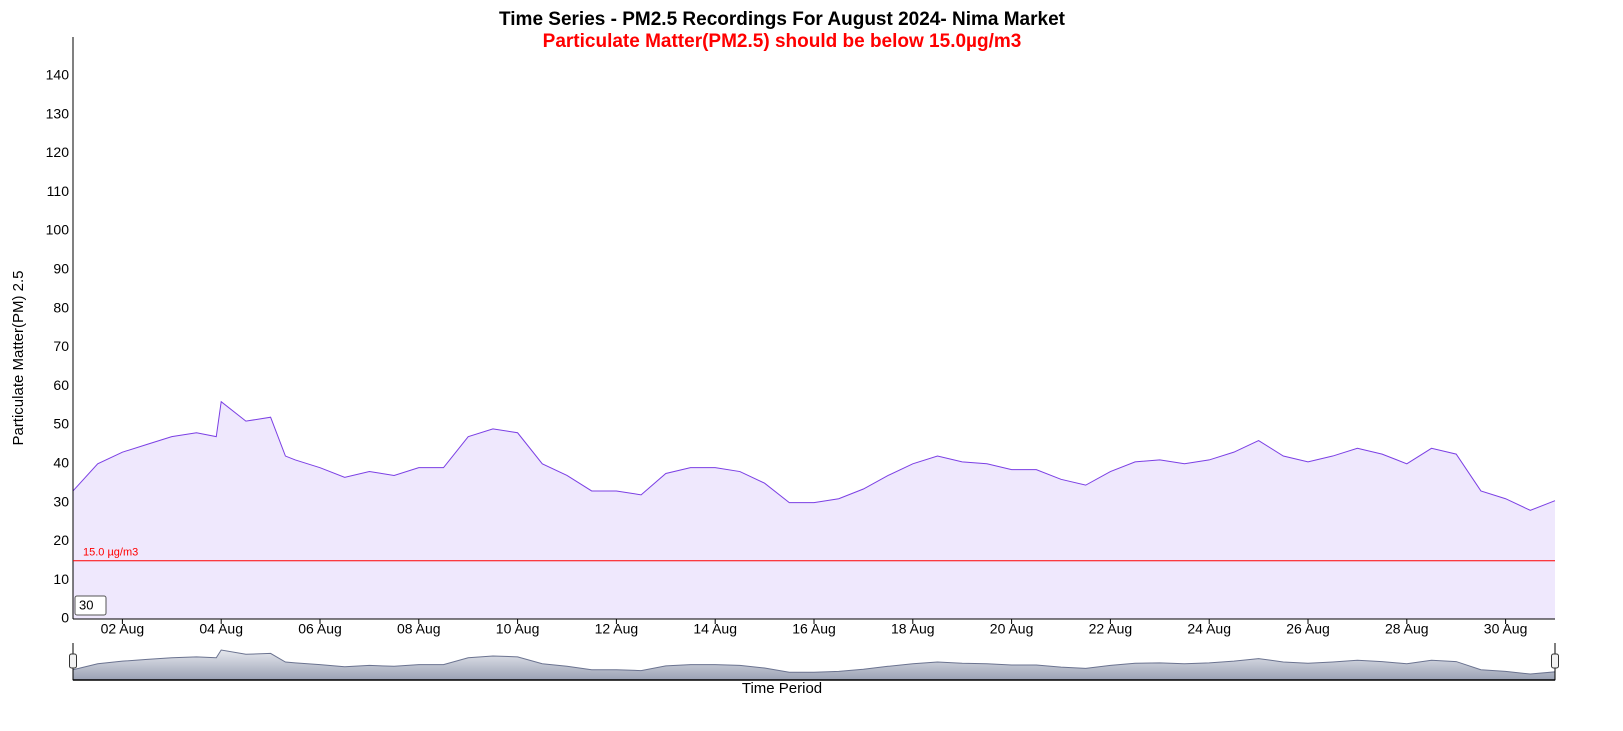 Image resolution: width=1623 pixels, height=731 pixels. What do you see at coordinates (110, 553) in the screenshot?
I see `threshold-label: 15.0 µg/m3` at bounding box center [110, 553].